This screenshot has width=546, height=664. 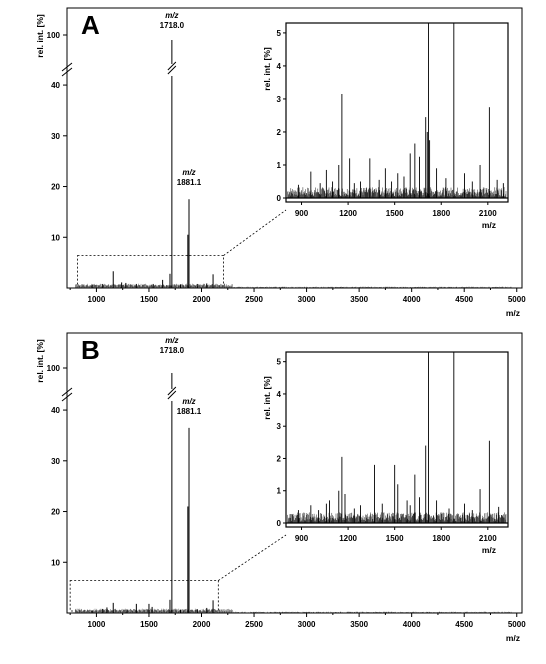 I want to click on panel-letter: A, so click(x=90, y=25).